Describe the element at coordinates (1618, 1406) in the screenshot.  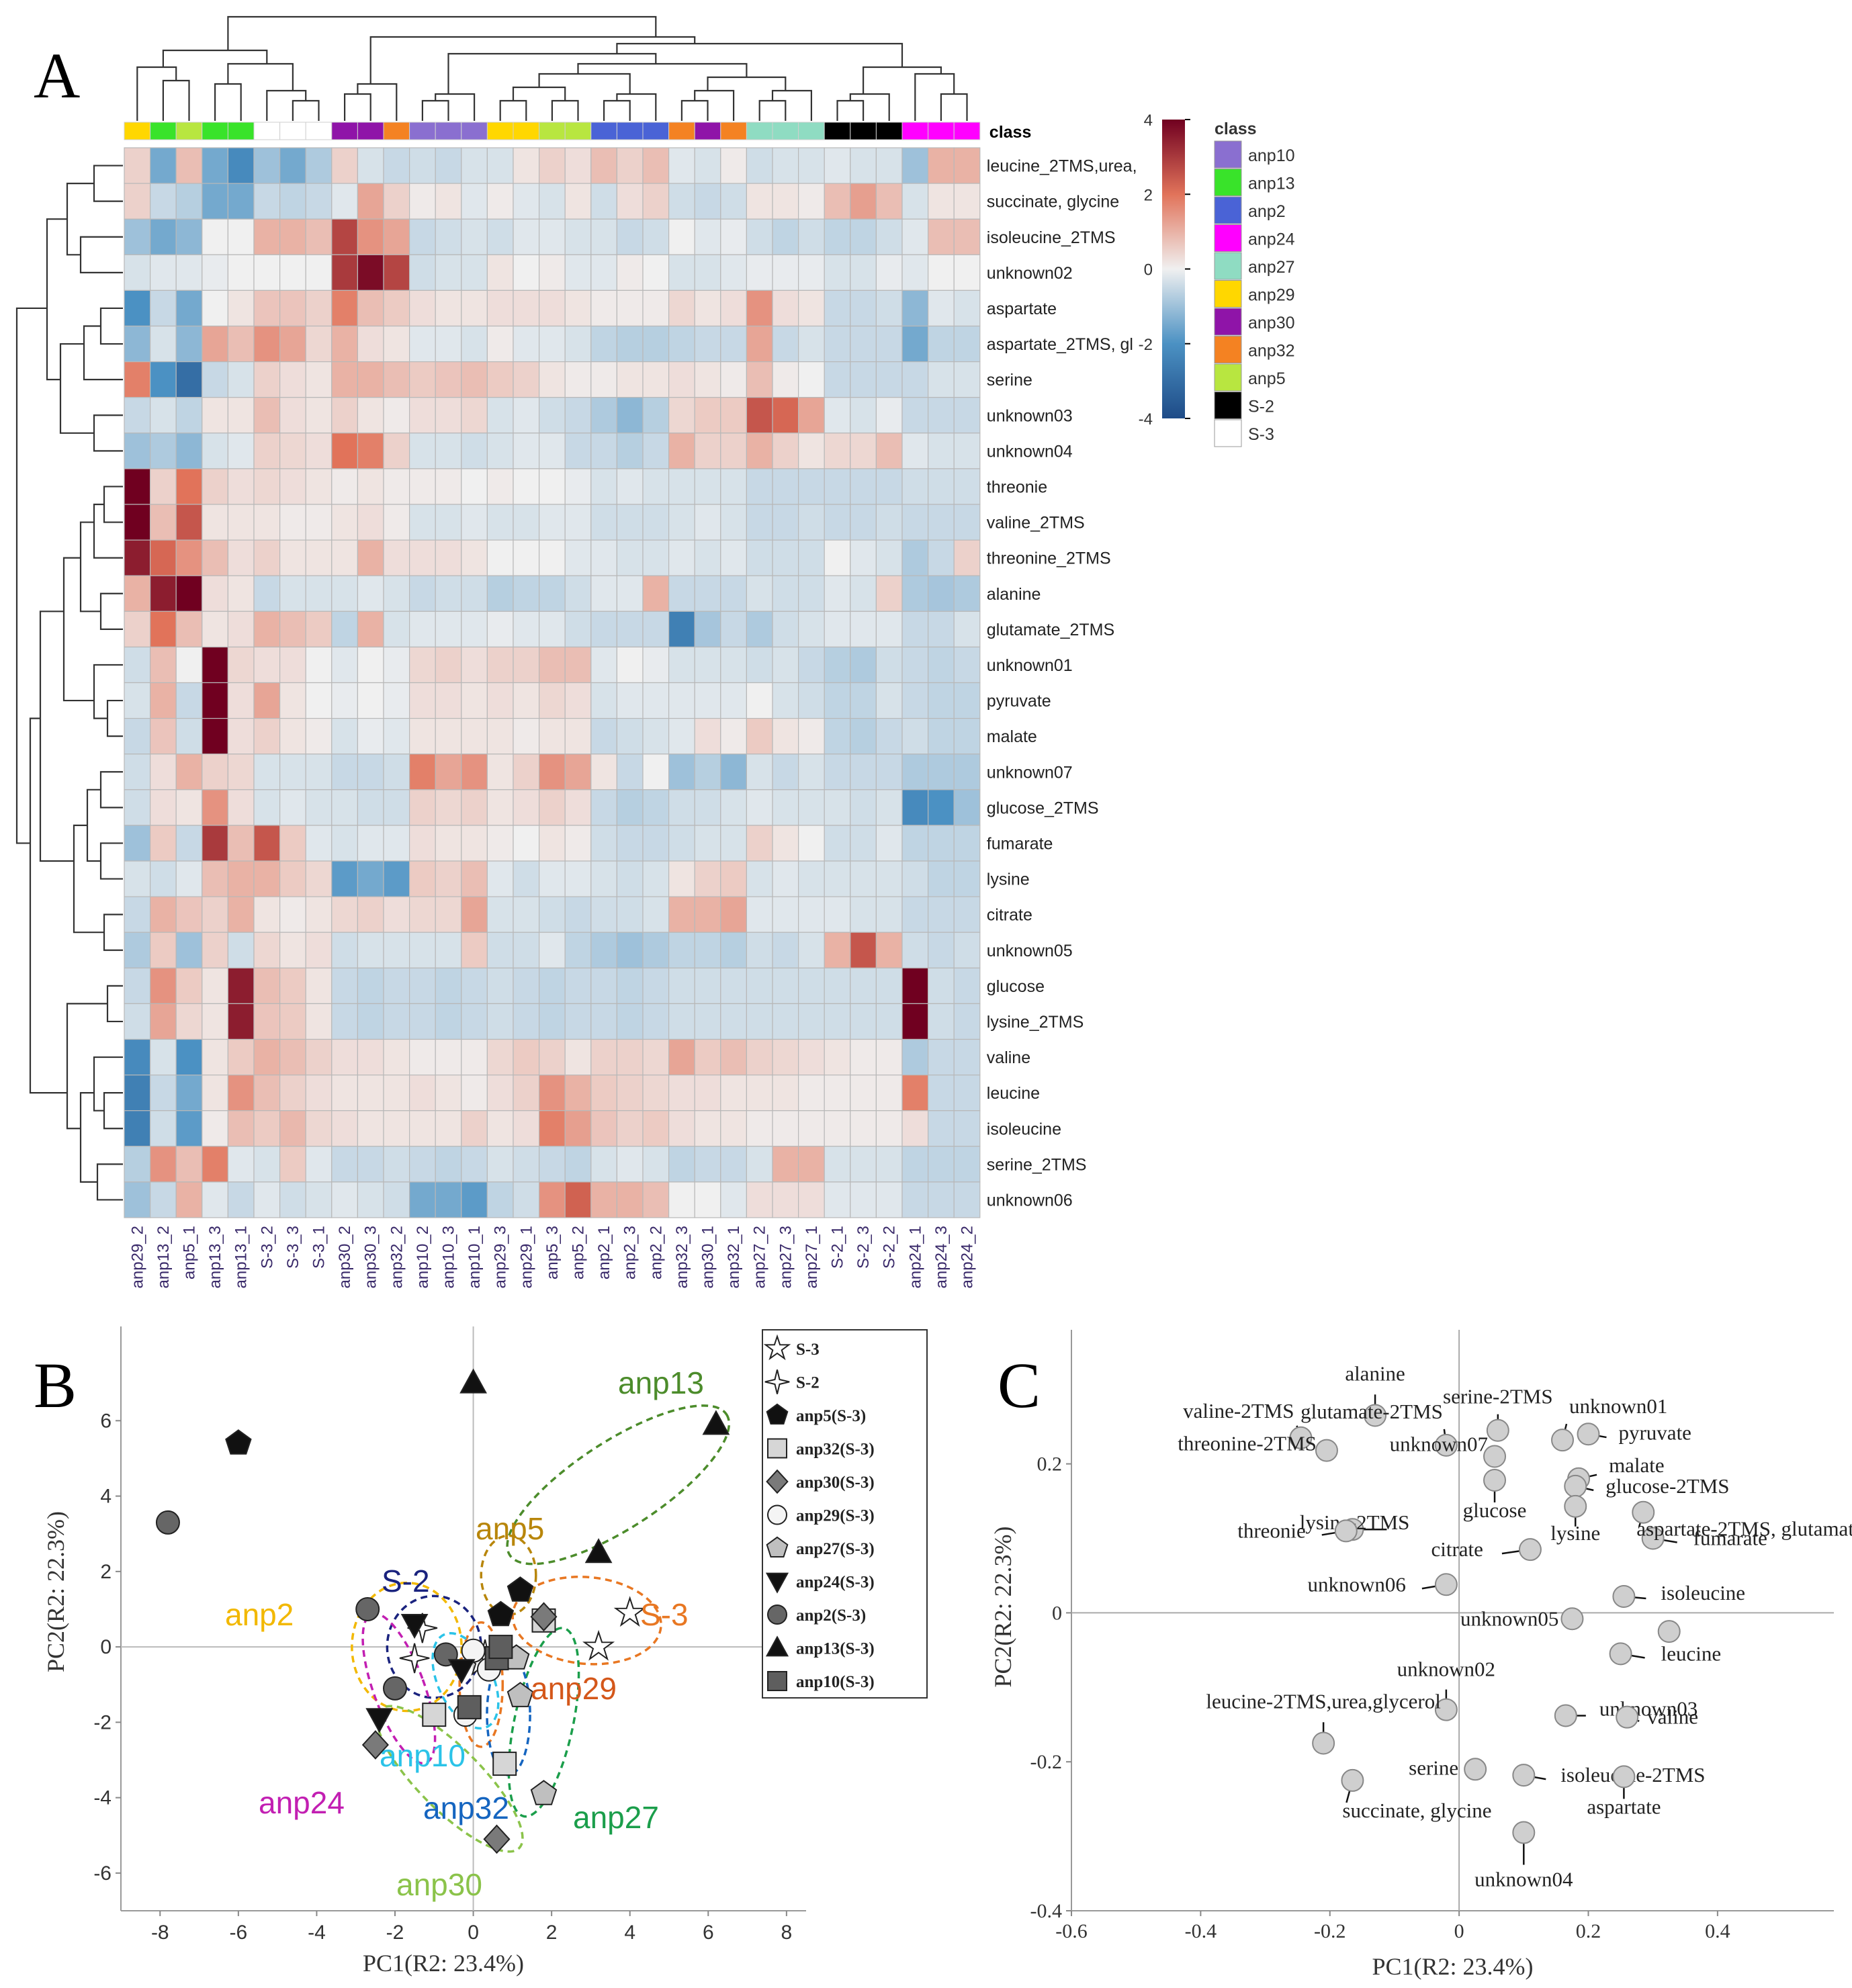
I see `loading-point-label: unknown01` at that location.